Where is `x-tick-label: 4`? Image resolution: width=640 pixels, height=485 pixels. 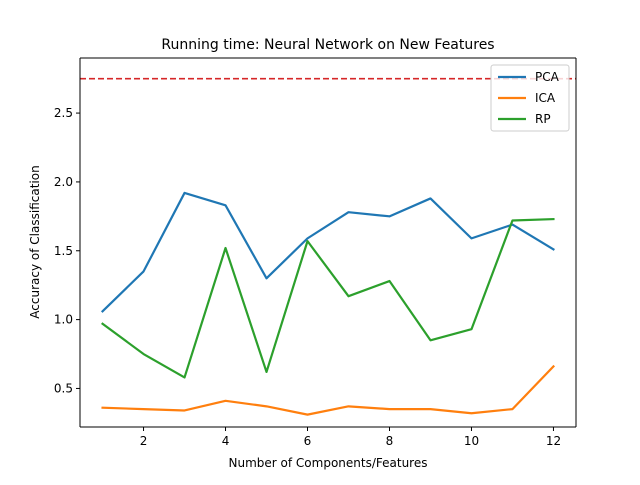
x-tick-label: 4 is located at coordinates (226, 441).